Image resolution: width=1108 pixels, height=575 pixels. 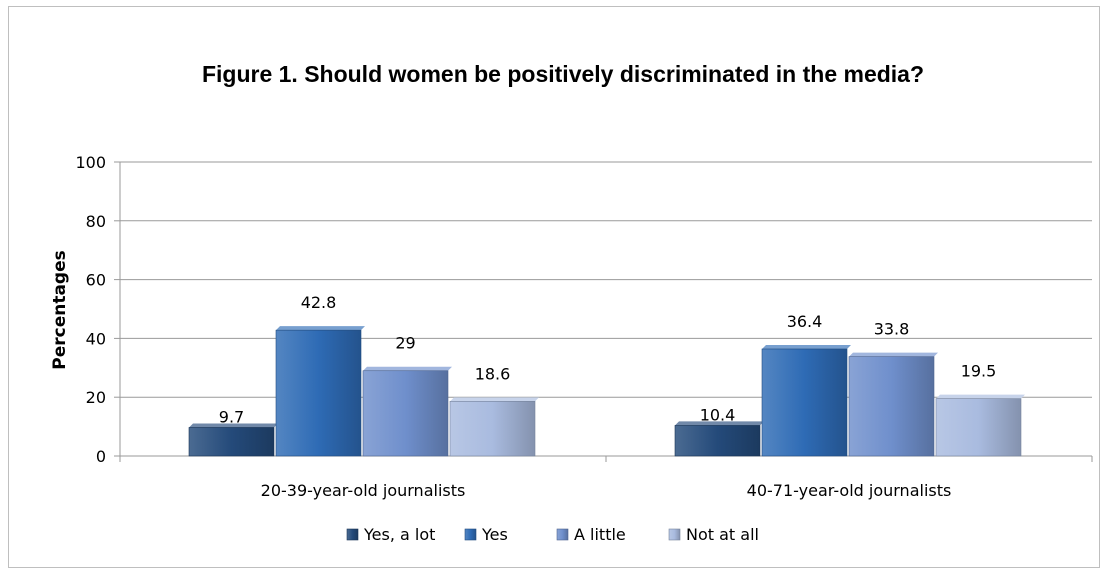 I want to click on y-tick-label: 100, so click(x=90, y=162).